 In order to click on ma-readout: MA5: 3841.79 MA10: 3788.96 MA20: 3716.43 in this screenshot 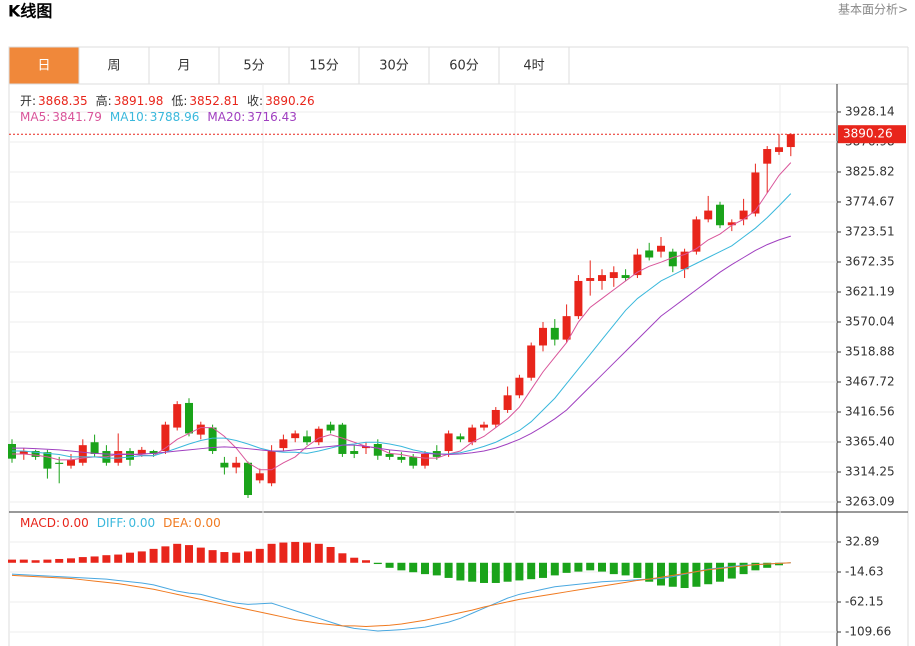, I will do `click(162, 117)`.